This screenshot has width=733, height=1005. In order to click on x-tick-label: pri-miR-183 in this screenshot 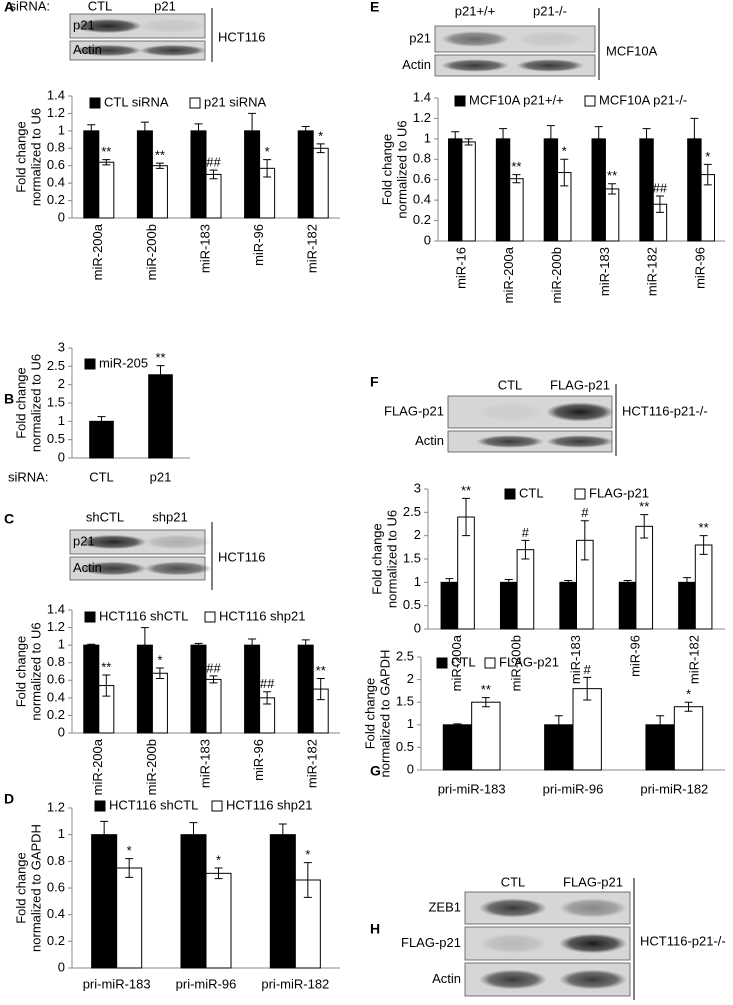, I will do `click(472, 788)`.